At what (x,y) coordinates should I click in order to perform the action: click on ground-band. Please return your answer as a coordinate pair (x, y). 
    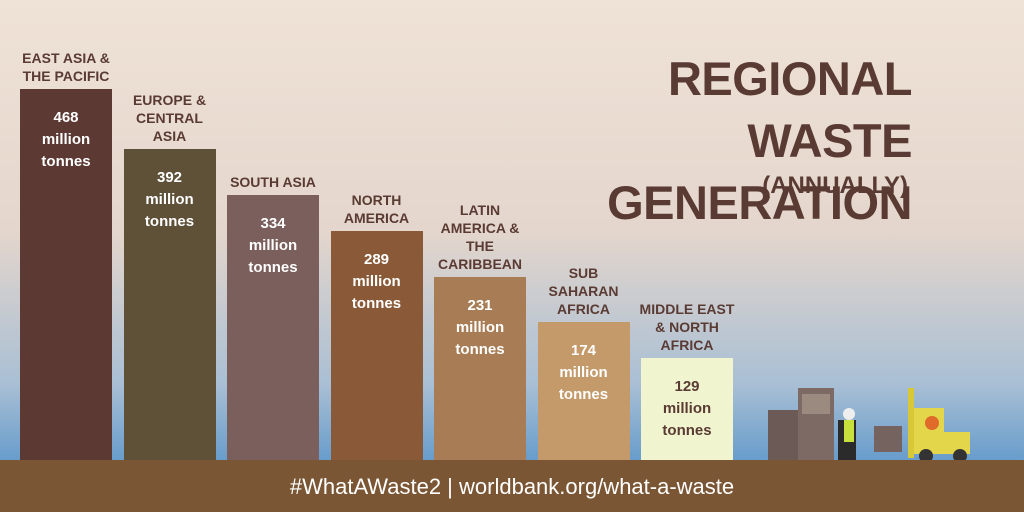
    Looking at the image, I should click on (512, 486).